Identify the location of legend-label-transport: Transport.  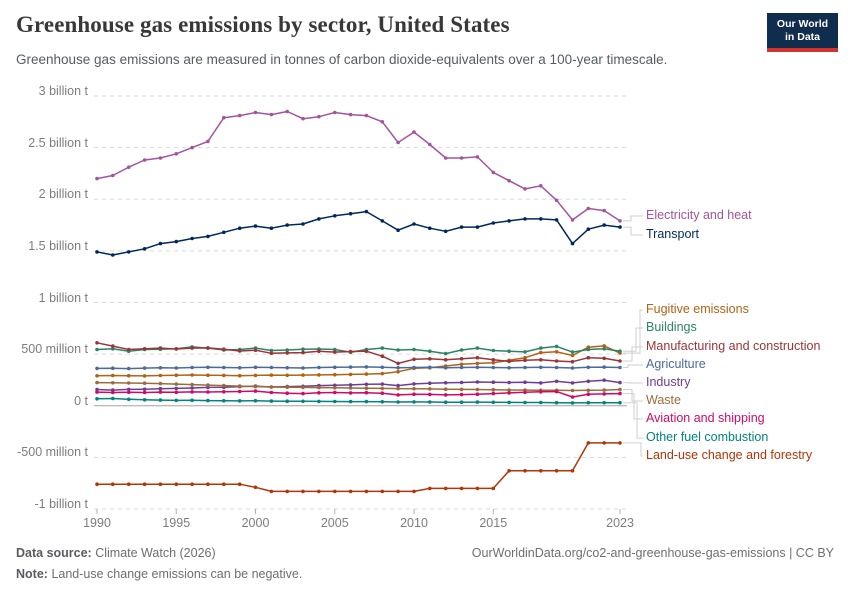
(673, 234).